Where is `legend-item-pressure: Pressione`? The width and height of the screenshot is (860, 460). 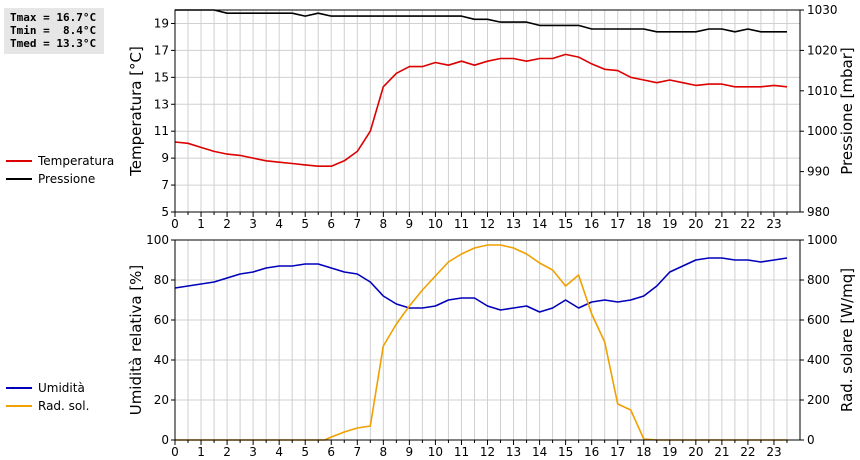
legend-item-pressure: Pressione is located at coordinates (60, 179).